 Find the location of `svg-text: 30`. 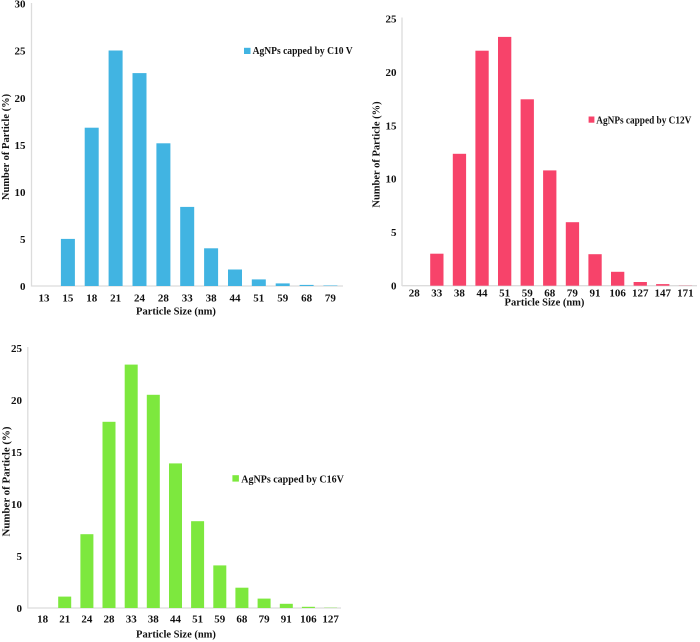

svg-text: 30 is located at coordinates (21, 5).